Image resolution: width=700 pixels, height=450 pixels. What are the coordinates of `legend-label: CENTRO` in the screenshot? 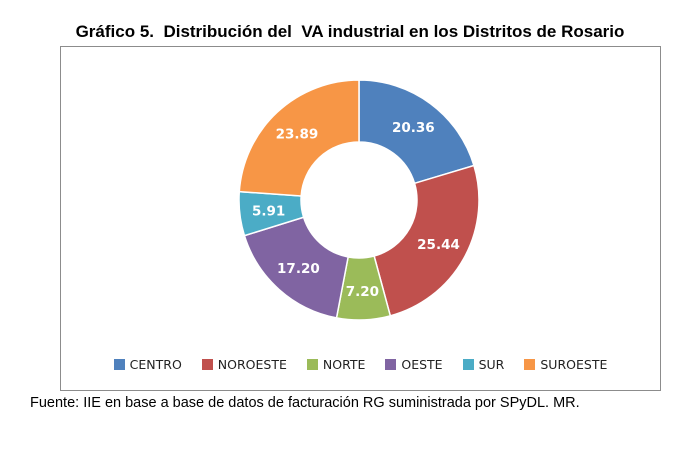 It's located at (155, 364).